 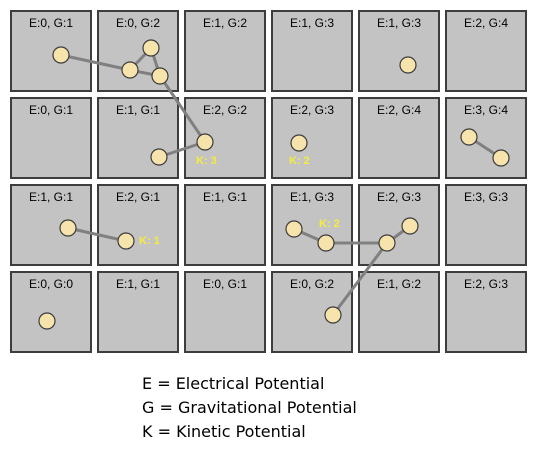 I want to click on kinetic-label: K: 3, so click(x=206, y=161).